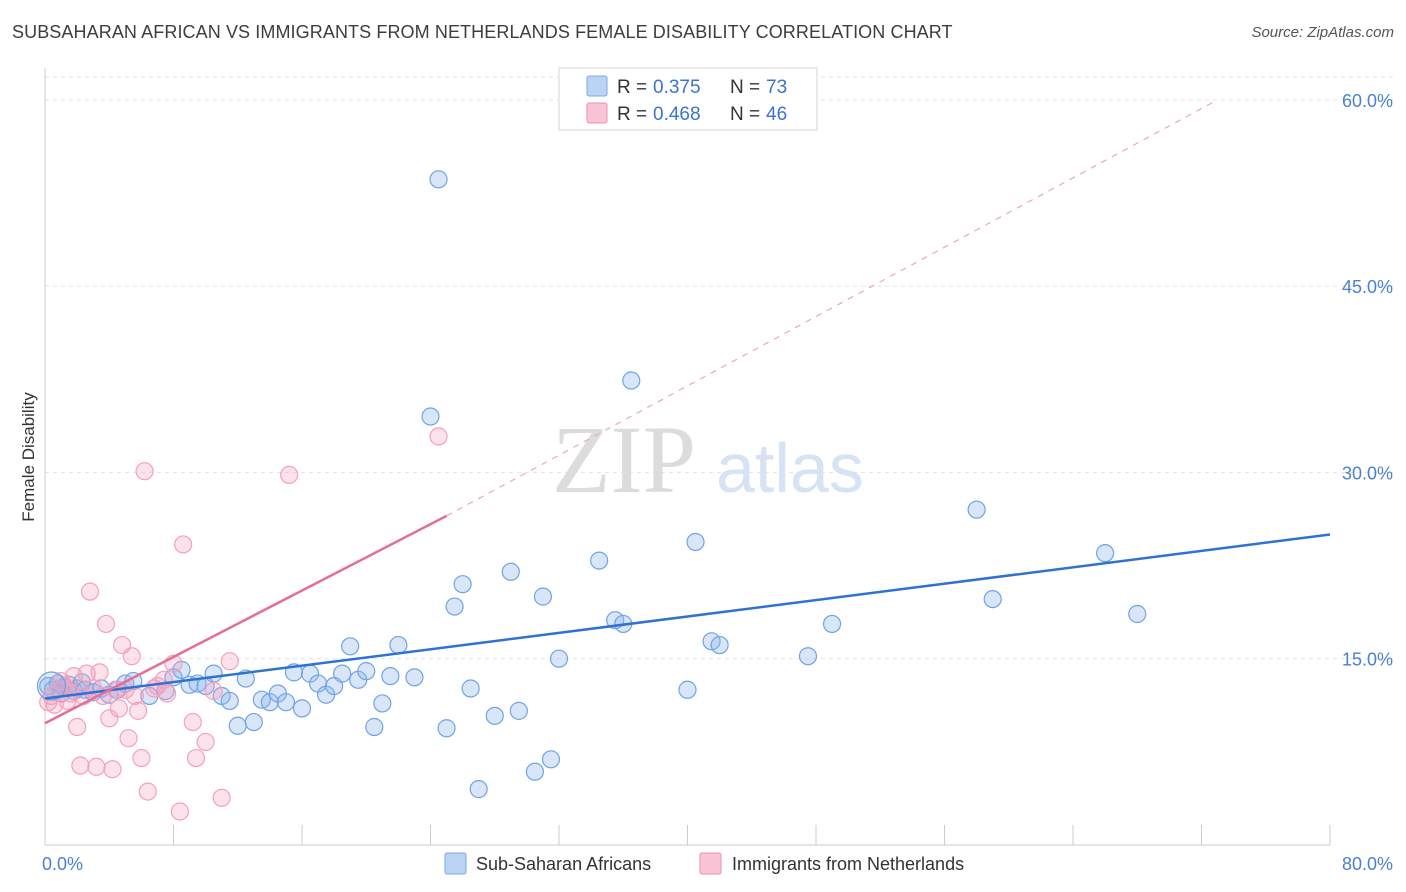 The image size is (1406, 892). Describe the element at coordinates (677, 87) in the screenshot. I see `legend-r-value-1: 0.375` at that location.